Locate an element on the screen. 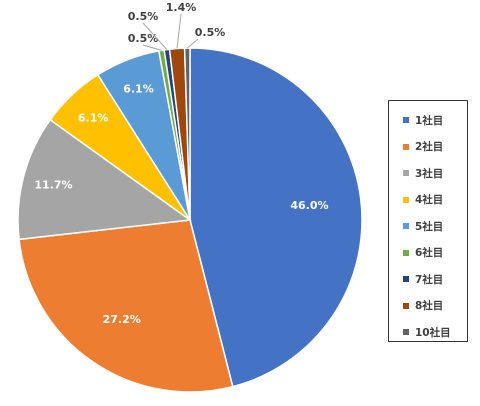  legend-item-5: 5社目 is located at coordinates (435, 226).